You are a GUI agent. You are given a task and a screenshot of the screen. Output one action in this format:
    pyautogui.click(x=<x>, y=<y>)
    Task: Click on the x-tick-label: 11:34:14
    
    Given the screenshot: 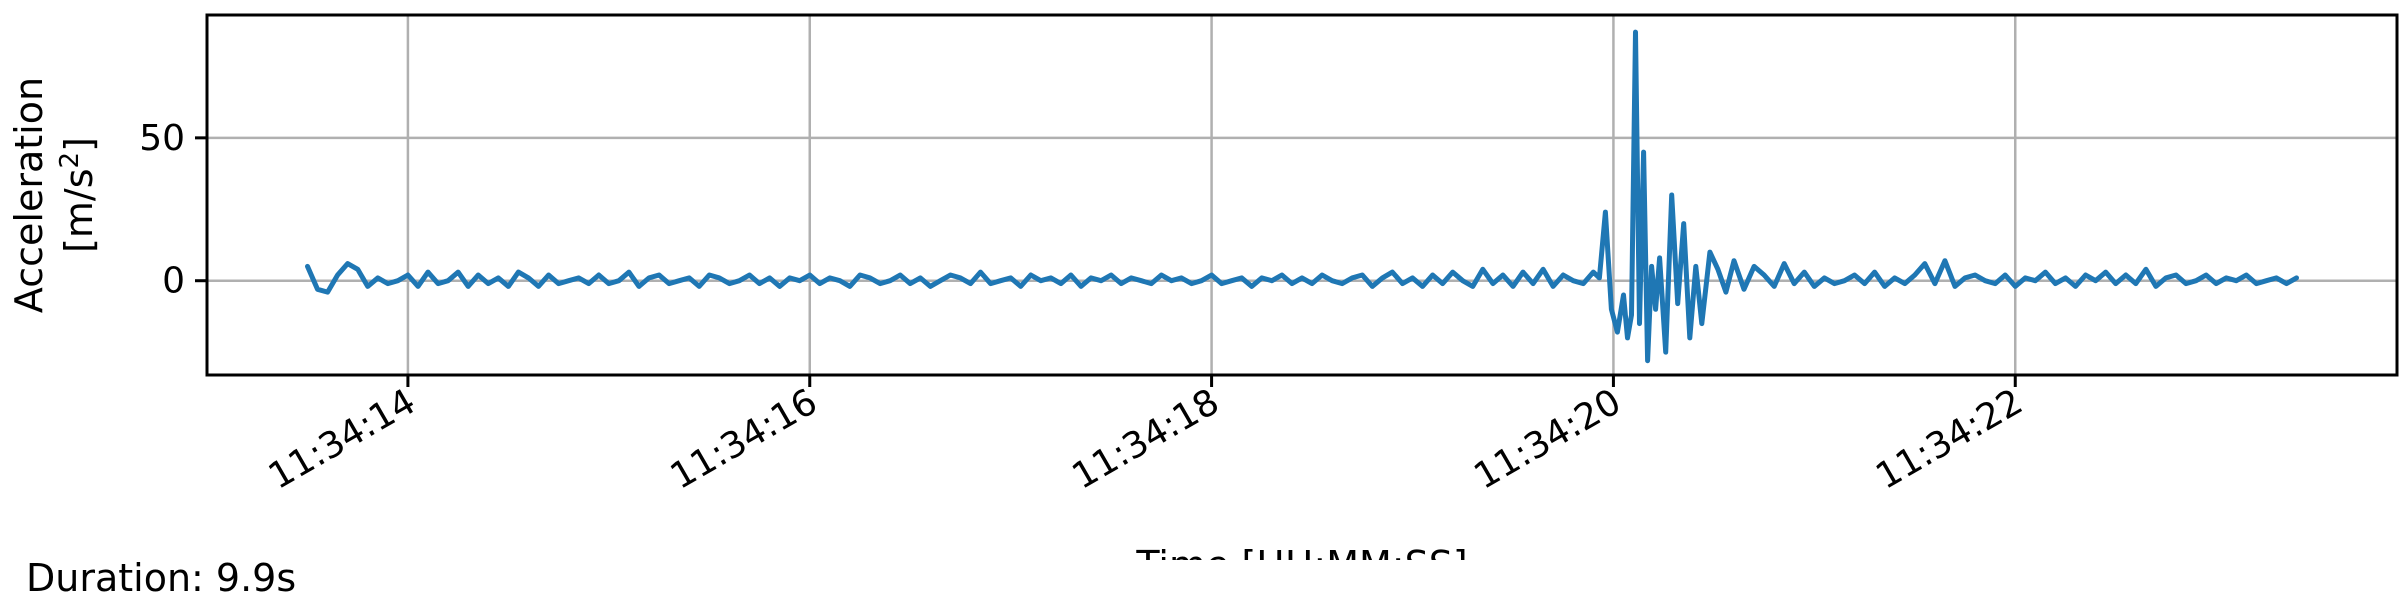 What is the action you would take?
    pyautogui.click(x=342, y=439)
    